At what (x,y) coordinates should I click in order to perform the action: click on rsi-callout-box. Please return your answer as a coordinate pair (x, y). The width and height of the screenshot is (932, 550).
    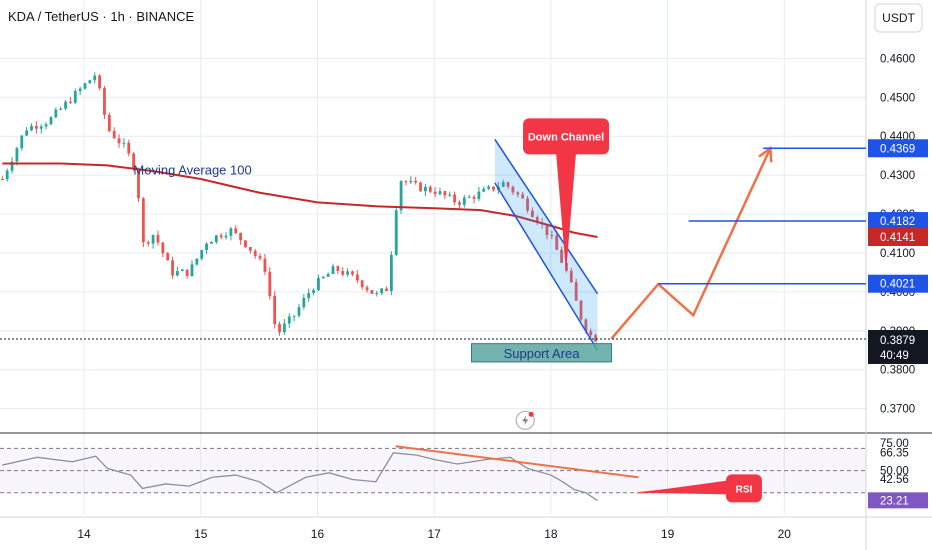
    Looking at the image, I should click on (743, 488).